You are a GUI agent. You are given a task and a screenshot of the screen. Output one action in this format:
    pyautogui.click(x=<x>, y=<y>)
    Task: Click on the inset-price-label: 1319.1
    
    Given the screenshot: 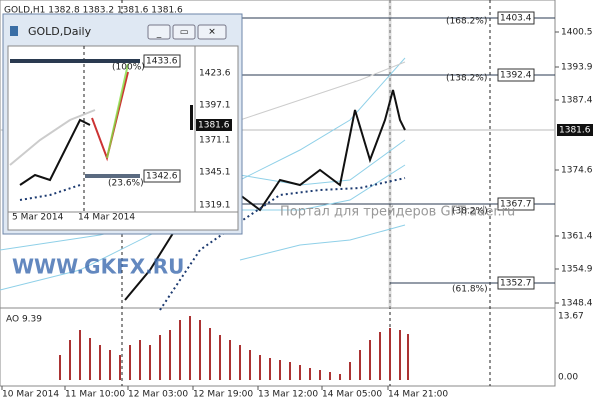 What is the action you would take?
    pyautogui.click(x=215, y=206)
    